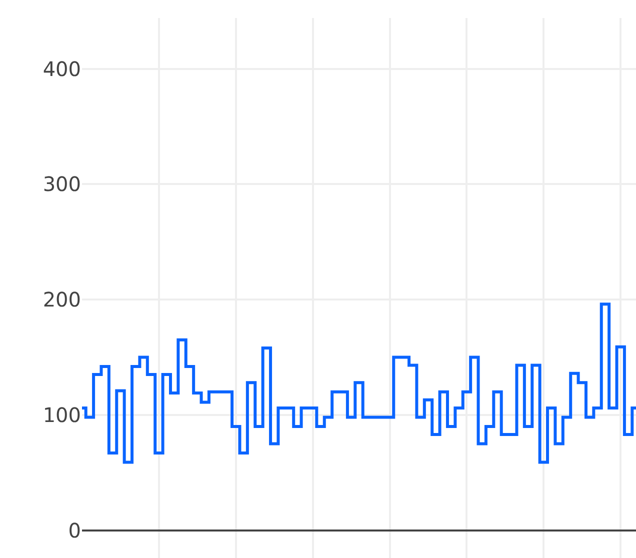 Image resolution: width=636 pixels, height=558 pixels. I want to click on y-tick-label: 200, so click(61, 300).